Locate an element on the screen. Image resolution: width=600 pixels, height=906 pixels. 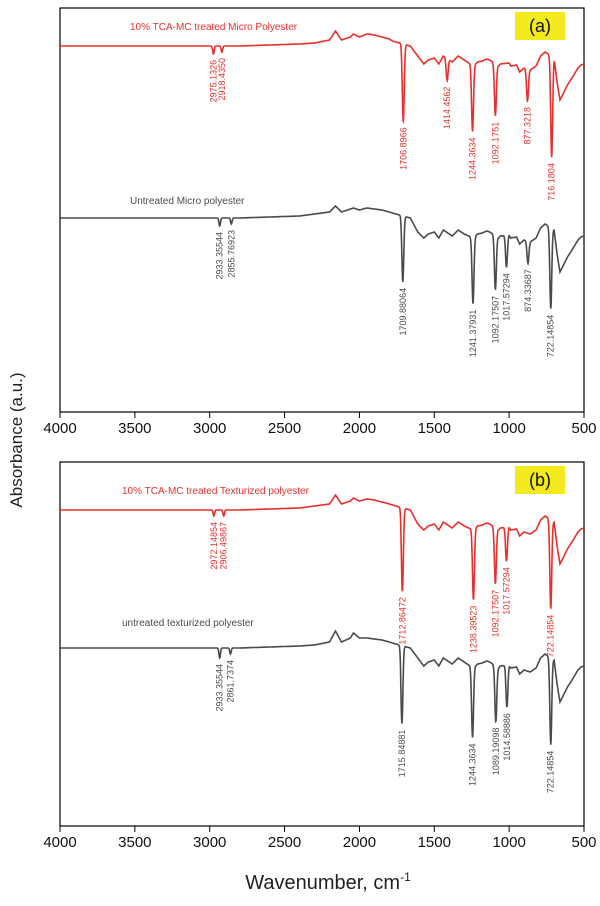
peak-label: 1238.39523 is located at coordinates (473, 630).